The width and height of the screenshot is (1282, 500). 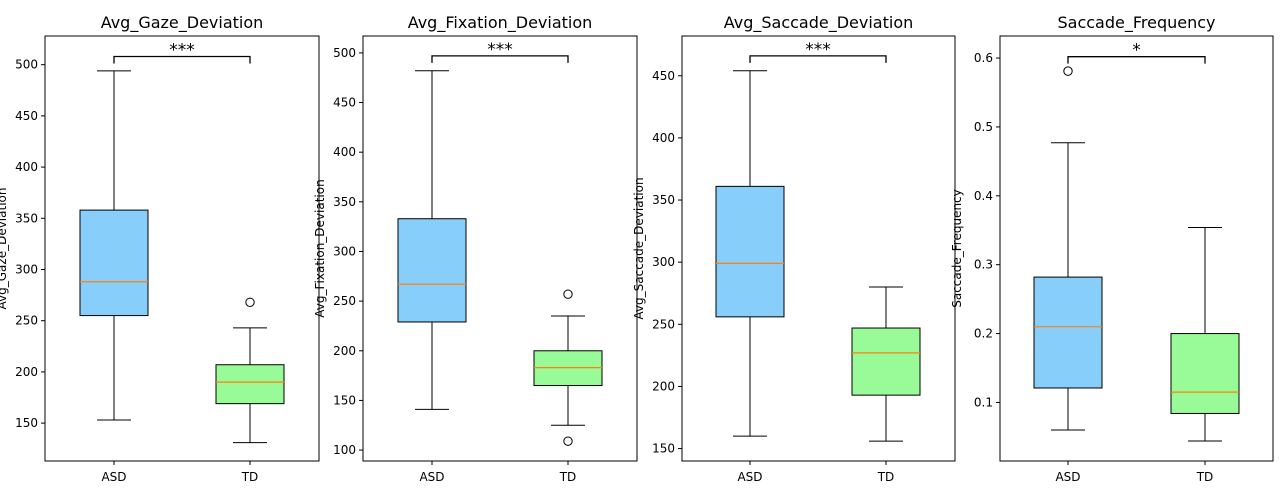 I want to click on significance-label: *, so click(x=1136, y=51).